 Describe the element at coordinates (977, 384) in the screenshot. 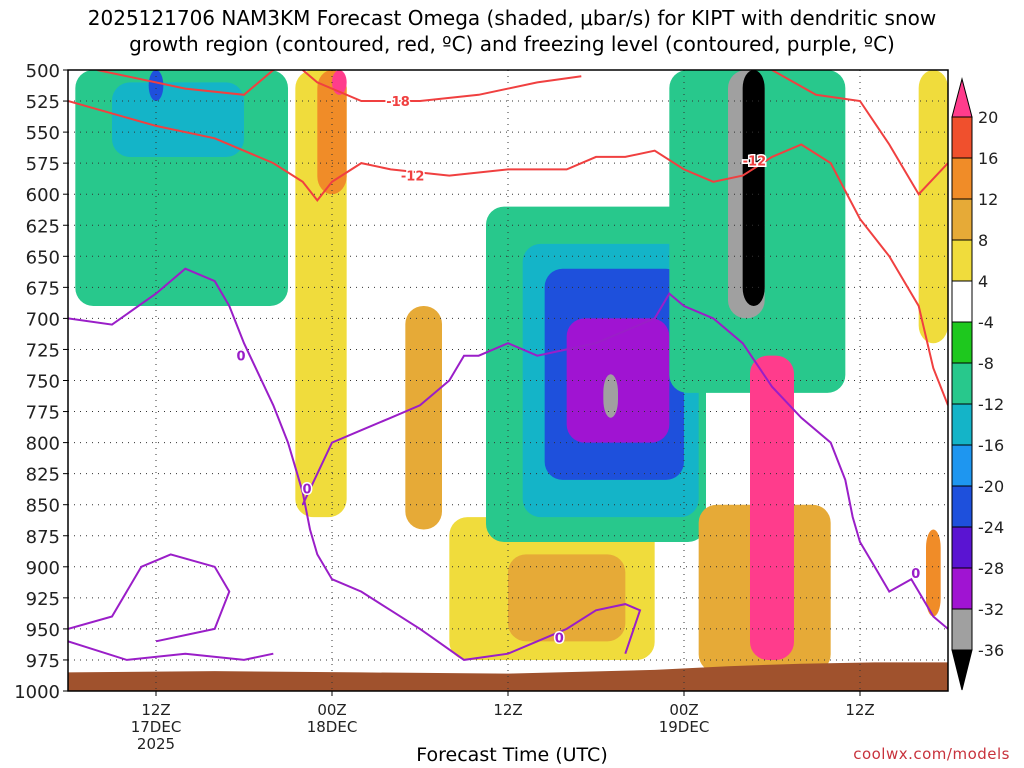

I see `colorbar: 20 16 12 8 4 -4 -8 -12 -16 -20 -24 -28 -32 -36` at that location.